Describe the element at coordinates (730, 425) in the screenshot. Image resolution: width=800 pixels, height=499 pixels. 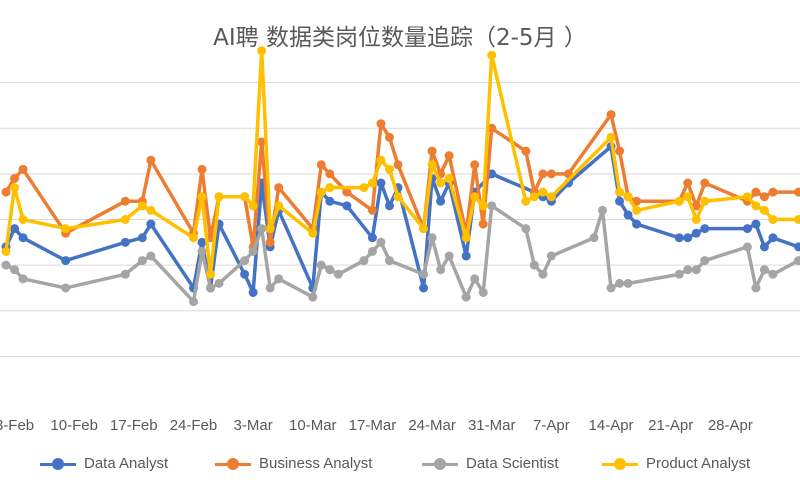
I see `x-tick-label: 28-Apr` at that location.